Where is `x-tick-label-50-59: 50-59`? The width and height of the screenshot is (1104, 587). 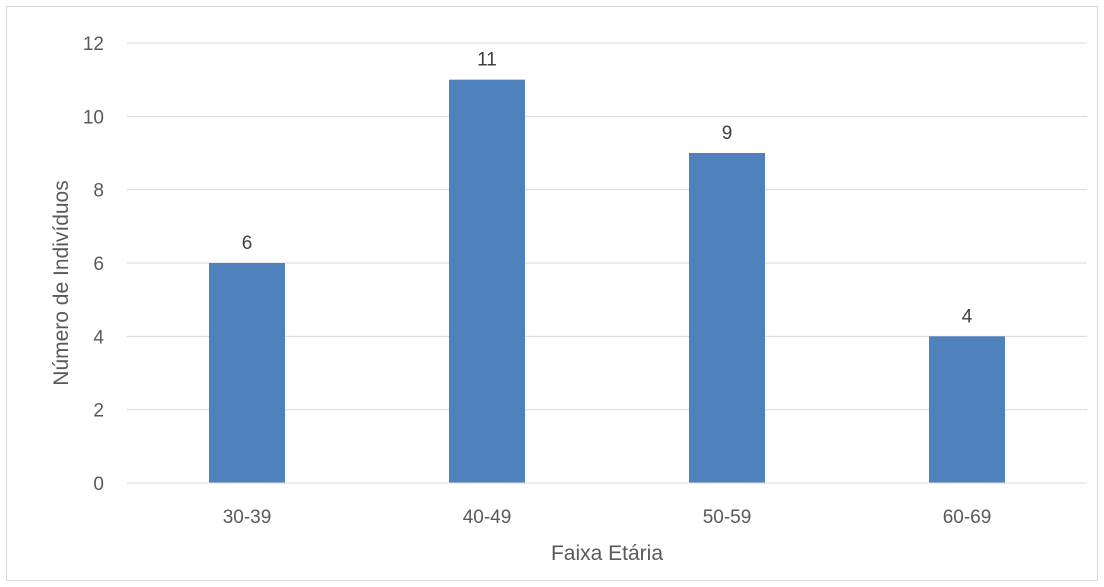 x-tick-label-50-59: 50-59 is located at coordinates (727, 517).